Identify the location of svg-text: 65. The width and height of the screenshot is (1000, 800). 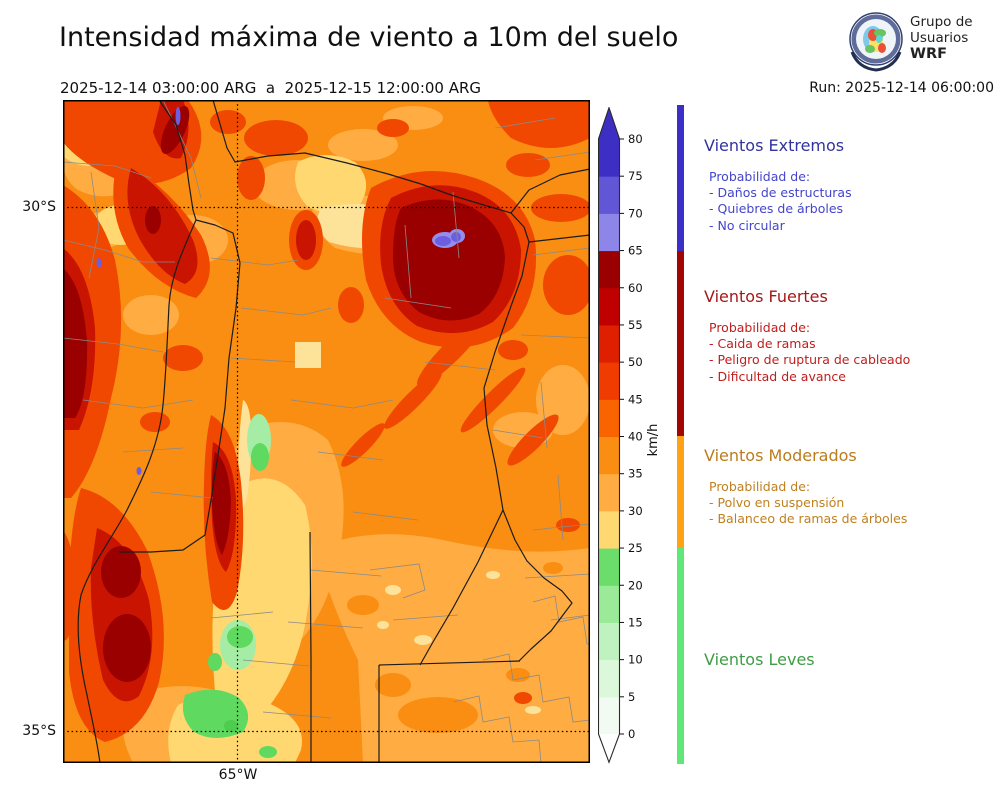
(635, 251).